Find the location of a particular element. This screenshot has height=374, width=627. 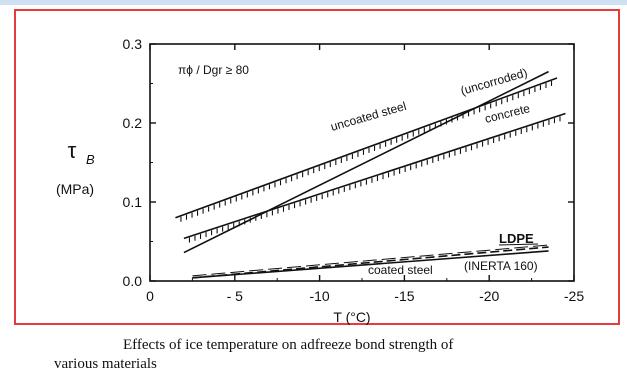

x-tick-label: - 5 is located at coordinates (235, 296).